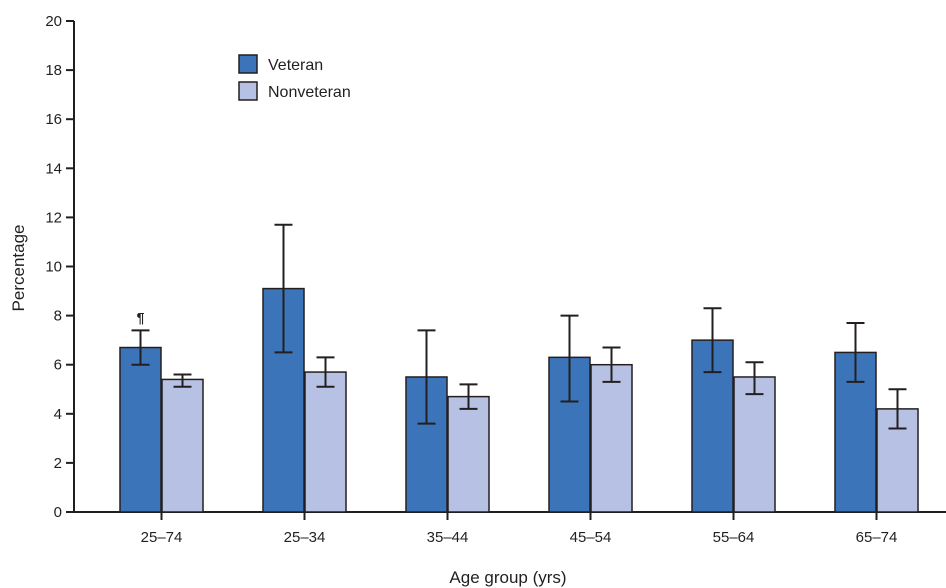 The height and width of the screenshot is (588, 946). I want to click on x-tick-label: 25–34, so click(305, 537).